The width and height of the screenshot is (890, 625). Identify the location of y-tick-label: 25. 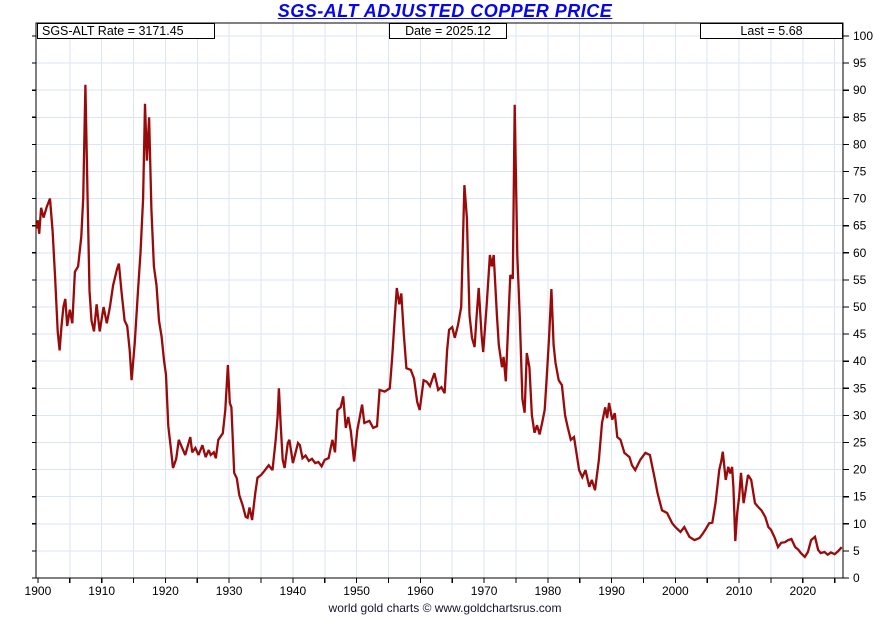
(860, 443).